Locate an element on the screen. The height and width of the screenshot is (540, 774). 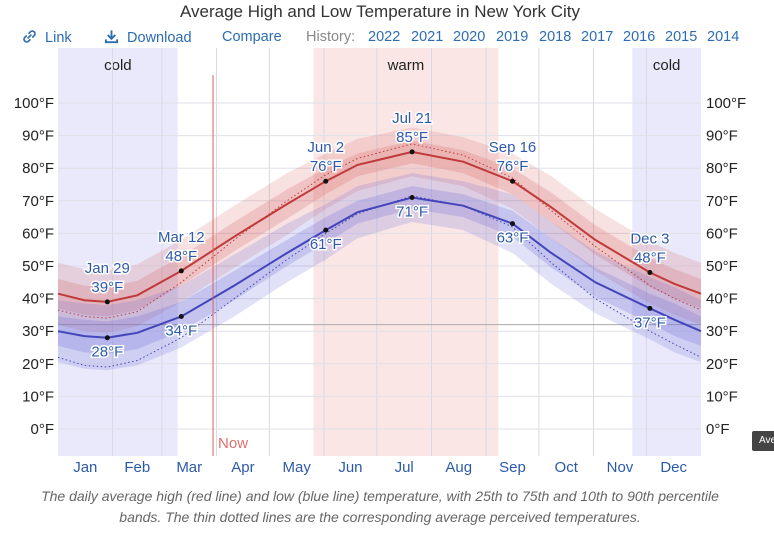
compare-button: Compare is located at coordinates (252, 37).